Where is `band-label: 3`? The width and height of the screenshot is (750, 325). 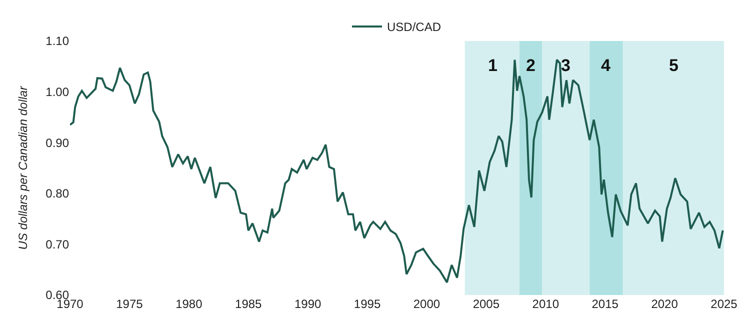 band-label: 3 is located at coordinates (565, 65).